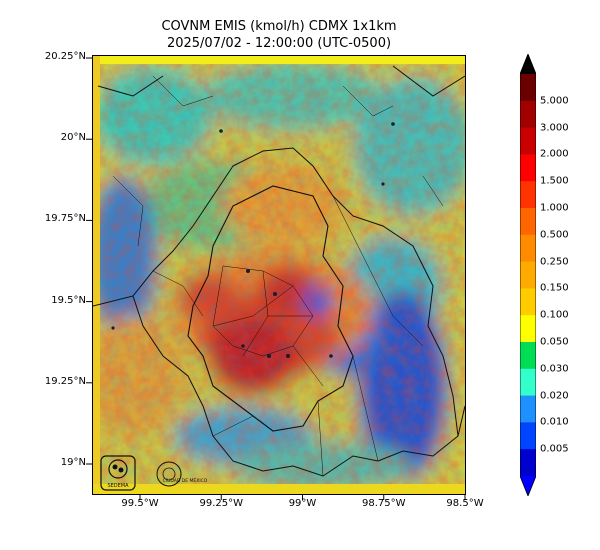  Describe the element at coordinates (68, 300) in the screenshot. I see `lat-tick-label: 19.5°N` at that location.